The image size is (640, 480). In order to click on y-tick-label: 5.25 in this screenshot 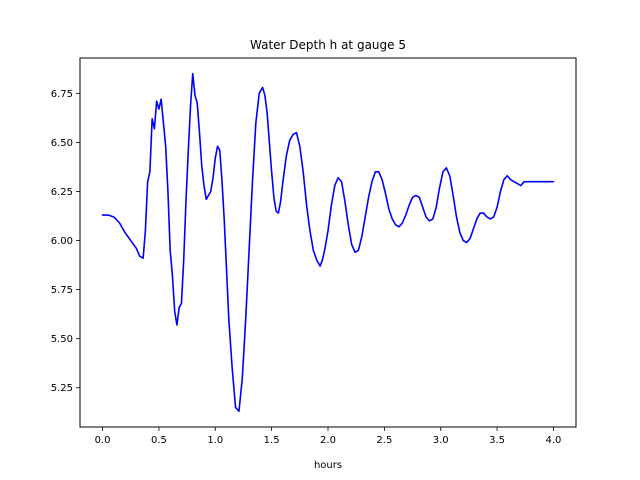, I will do `click(62, 388)`.